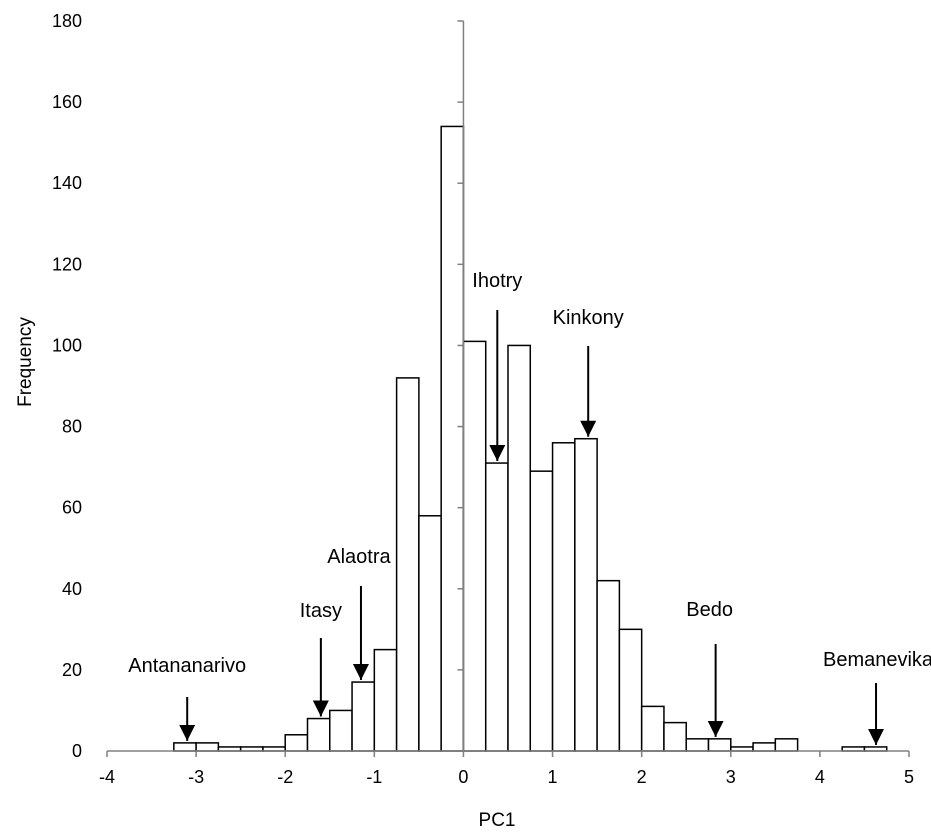 Image resolution: width=931 pixels, height=835 pixels. What do you see at coordinates (553, 777) in the screenshot?
I see `x-tick-label: 1` at bounding box center [553, 777].